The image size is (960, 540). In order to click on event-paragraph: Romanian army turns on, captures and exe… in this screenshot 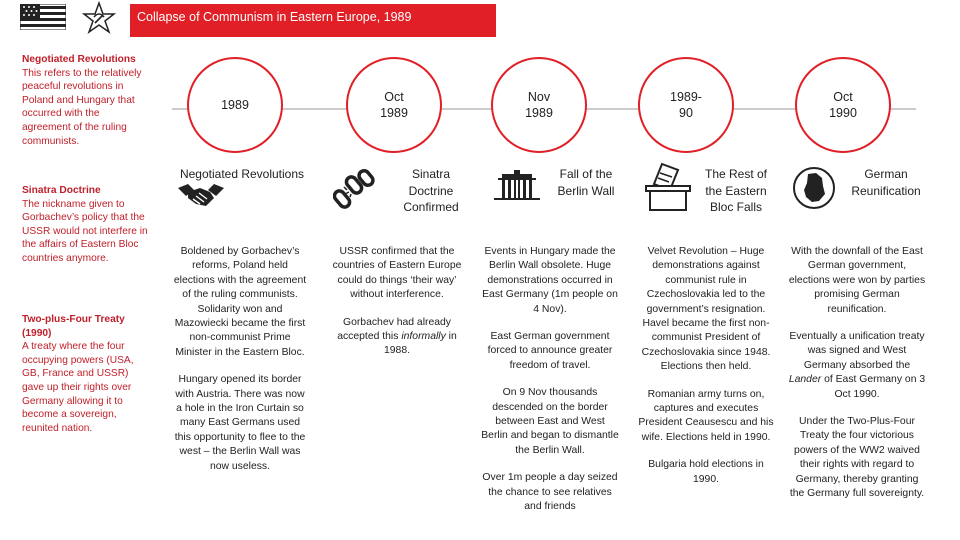, I will do `click(706, 415)`.